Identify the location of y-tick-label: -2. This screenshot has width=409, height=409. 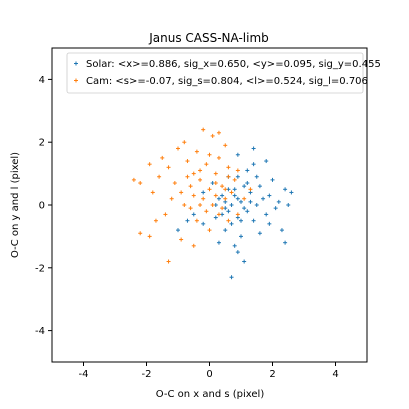
(40, 268).